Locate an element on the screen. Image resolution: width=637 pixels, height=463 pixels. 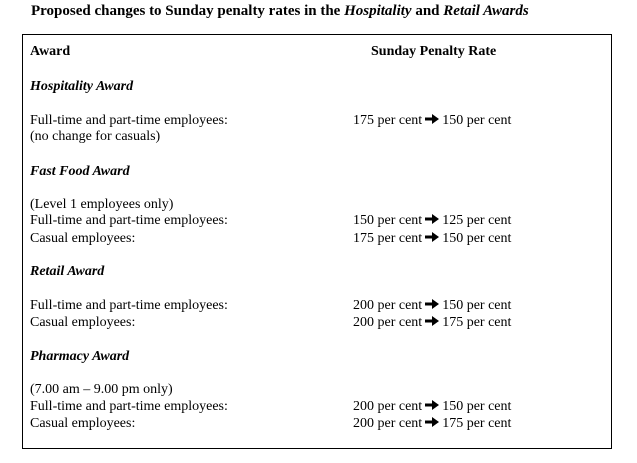
header-award: Award is located at coordinates (50, 51).